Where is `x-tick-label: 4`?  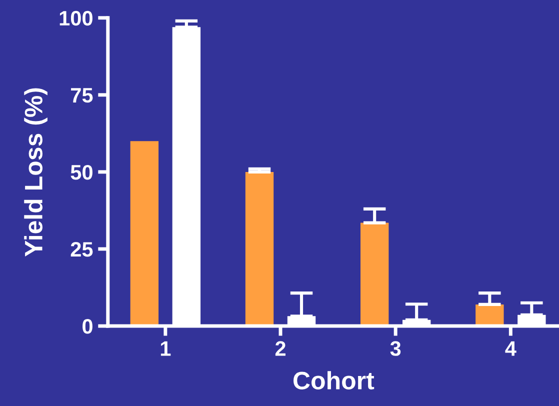 x-tick-label: 4 is located at coordinates (510, 348).